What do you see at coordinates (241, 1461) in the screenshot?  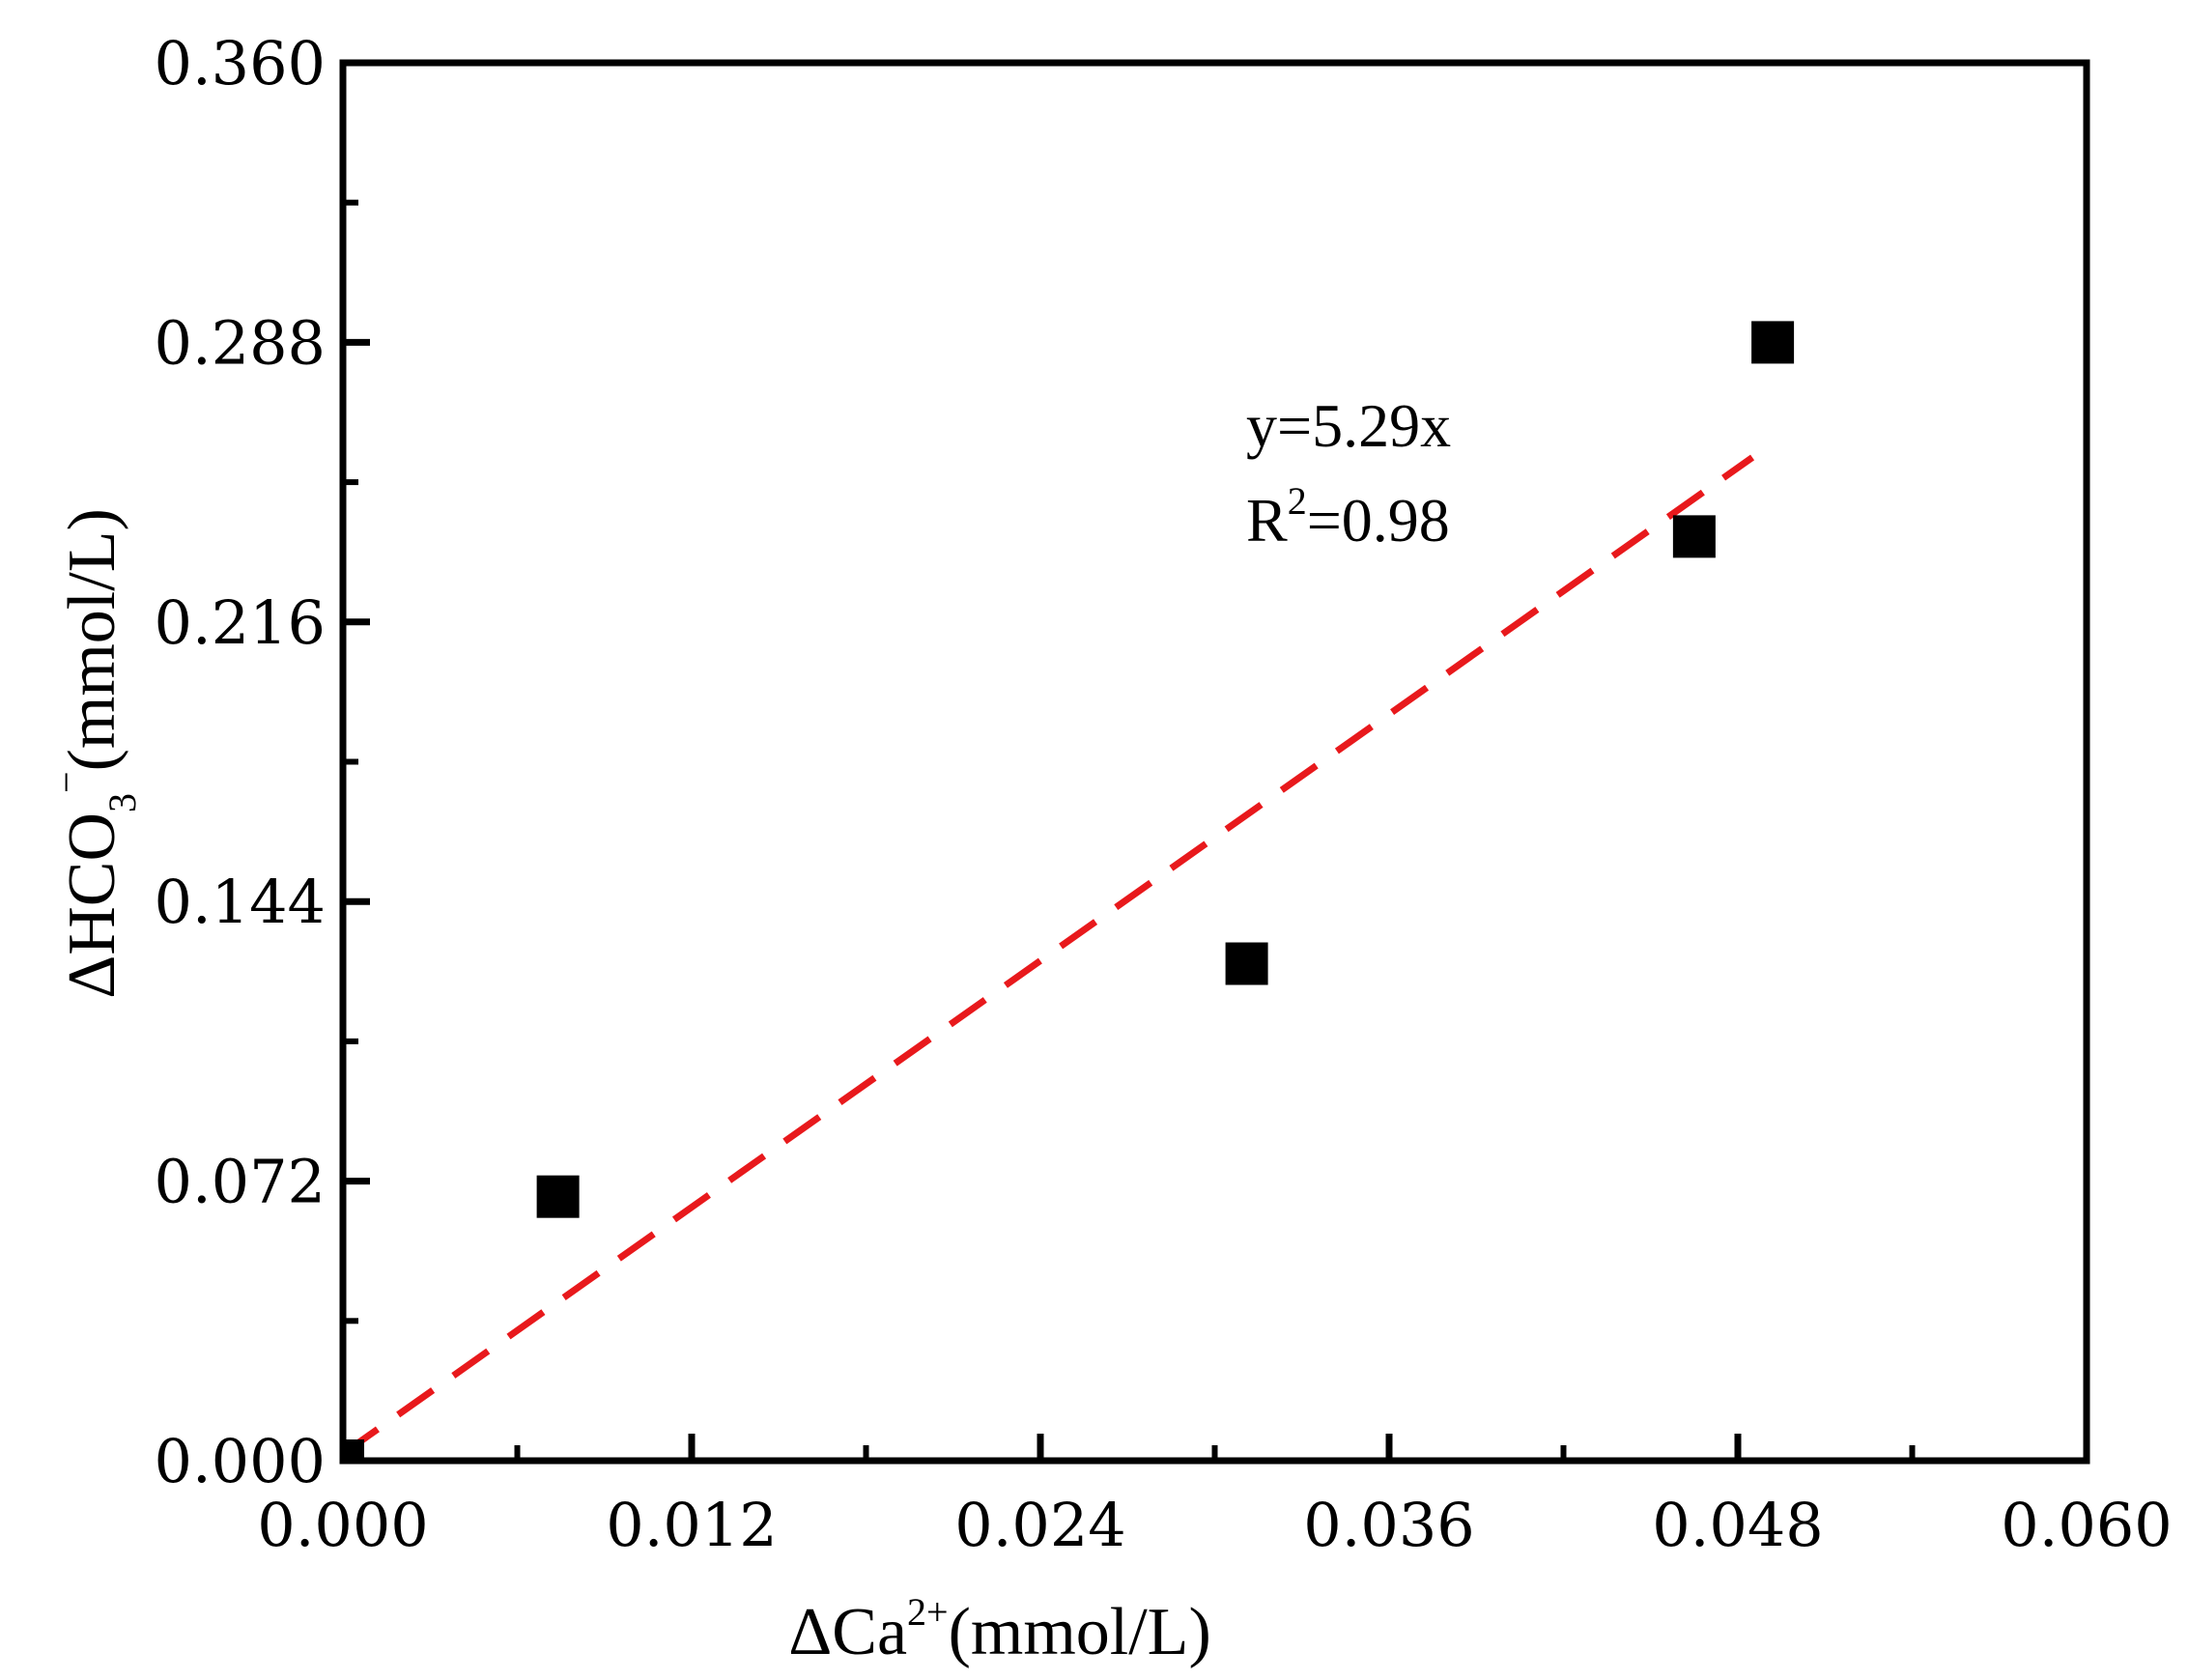 I see `y-tick-label: 0.000` at bounding box center [241, 1461].